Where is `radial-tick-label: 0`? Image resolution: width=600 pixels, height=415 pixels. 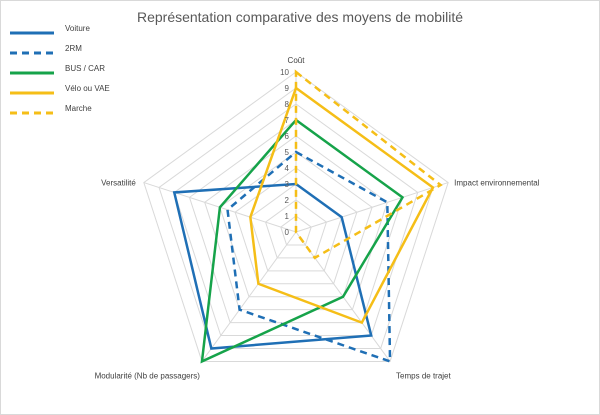 radial-tick-label: 0 is located at coordinates (287, 232).